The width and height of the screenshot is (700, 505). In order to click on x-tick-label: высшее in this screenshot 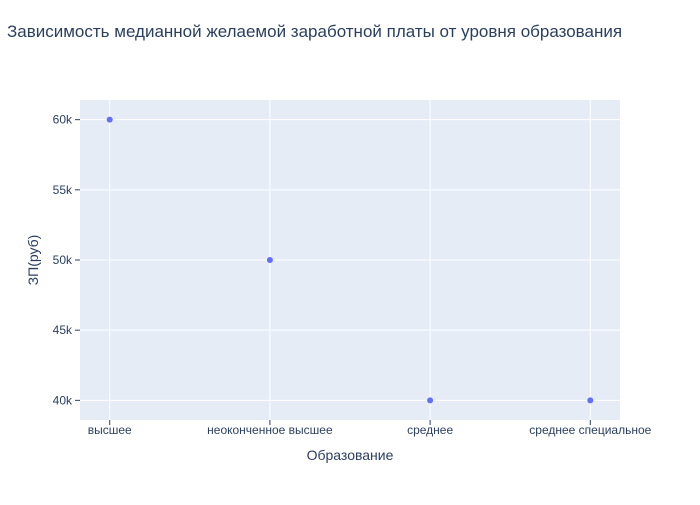, I will do `click(110, 430)`.